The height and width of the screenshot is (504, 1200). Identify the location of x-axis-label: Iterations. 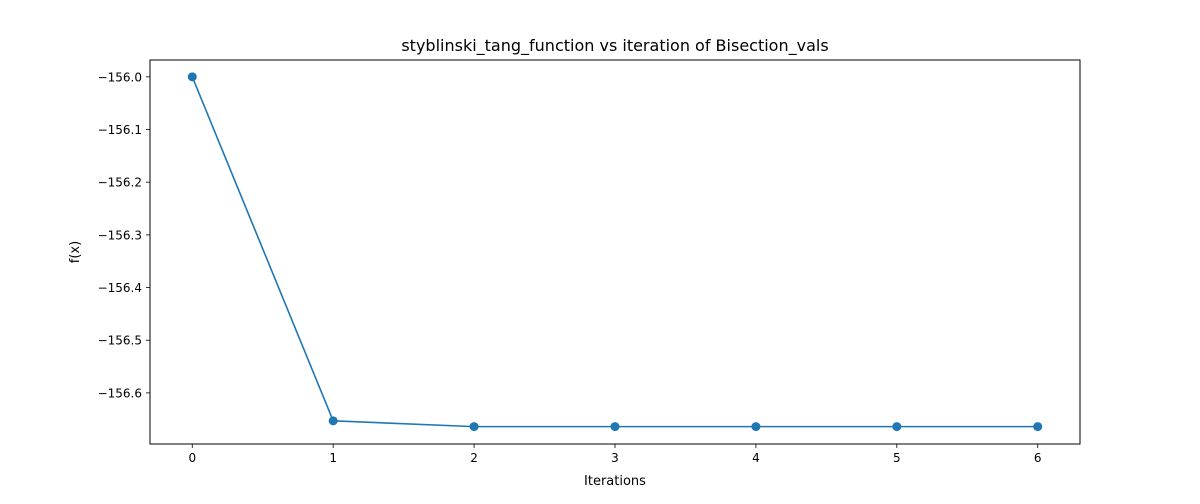
(615, 481).